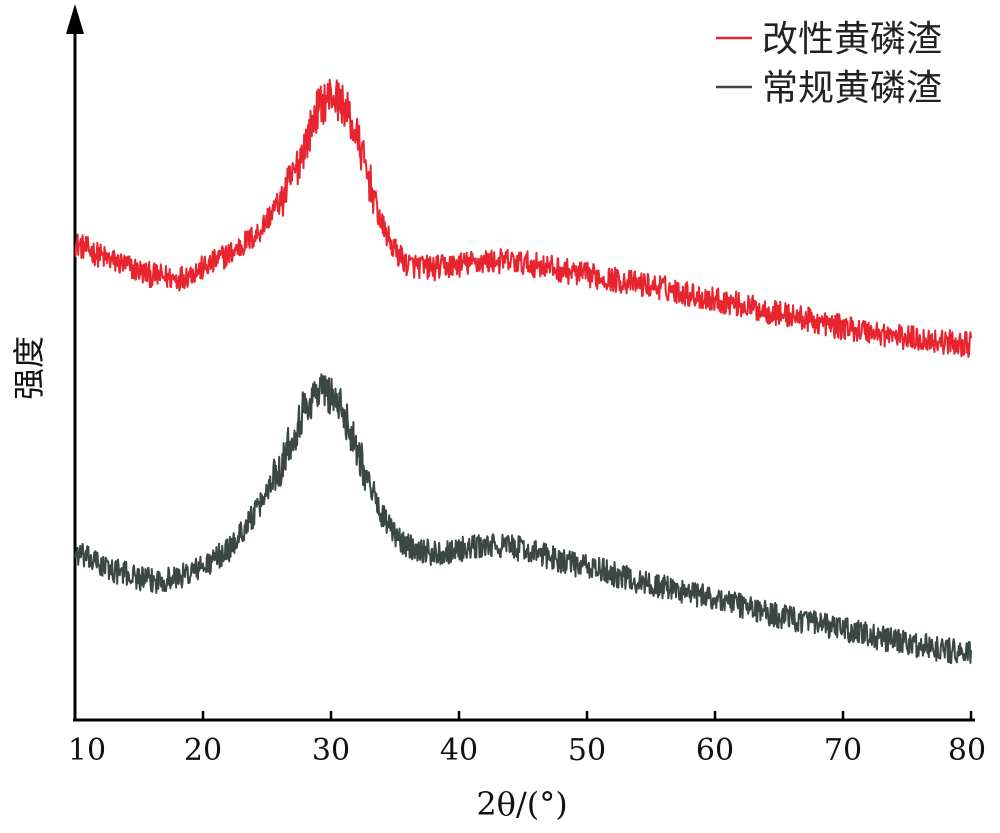  Describe the element at coordinates (829, 64) in the screenshot. I see `legend: 改性黄磷渣 常规黄磷渣` at that location.